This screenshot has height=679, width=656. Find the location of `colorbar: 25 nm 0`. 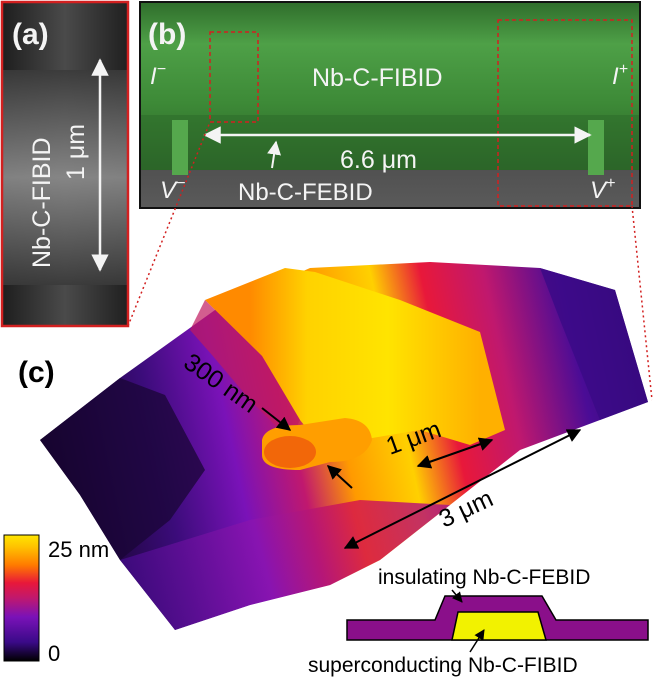

colorbar: 25 nm 0 is located at coordinates (56, 600).